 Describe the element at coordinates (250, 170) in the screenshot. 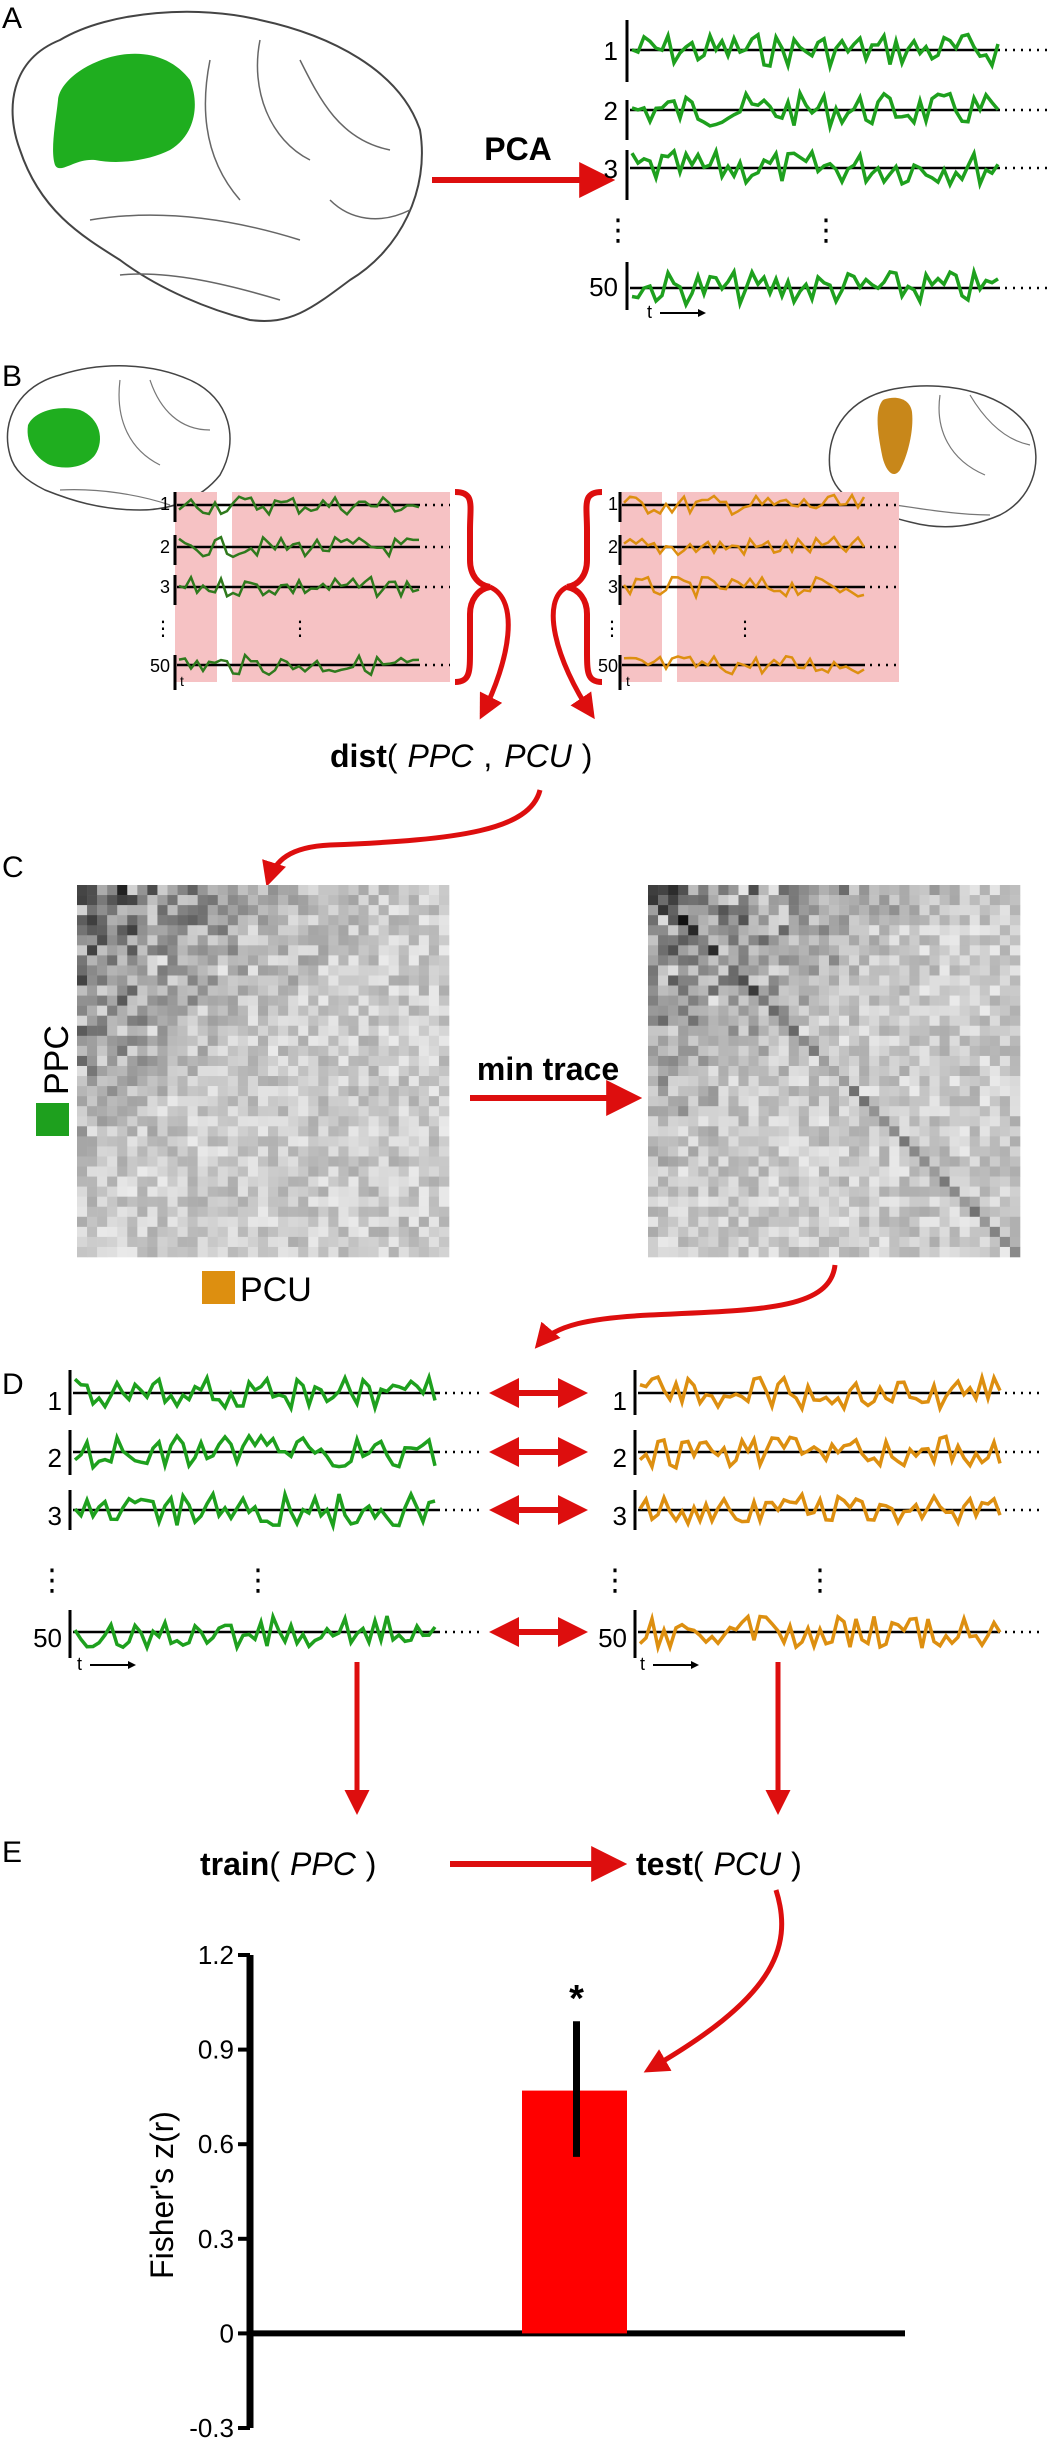

I see `brain-fold-icon` at that location.